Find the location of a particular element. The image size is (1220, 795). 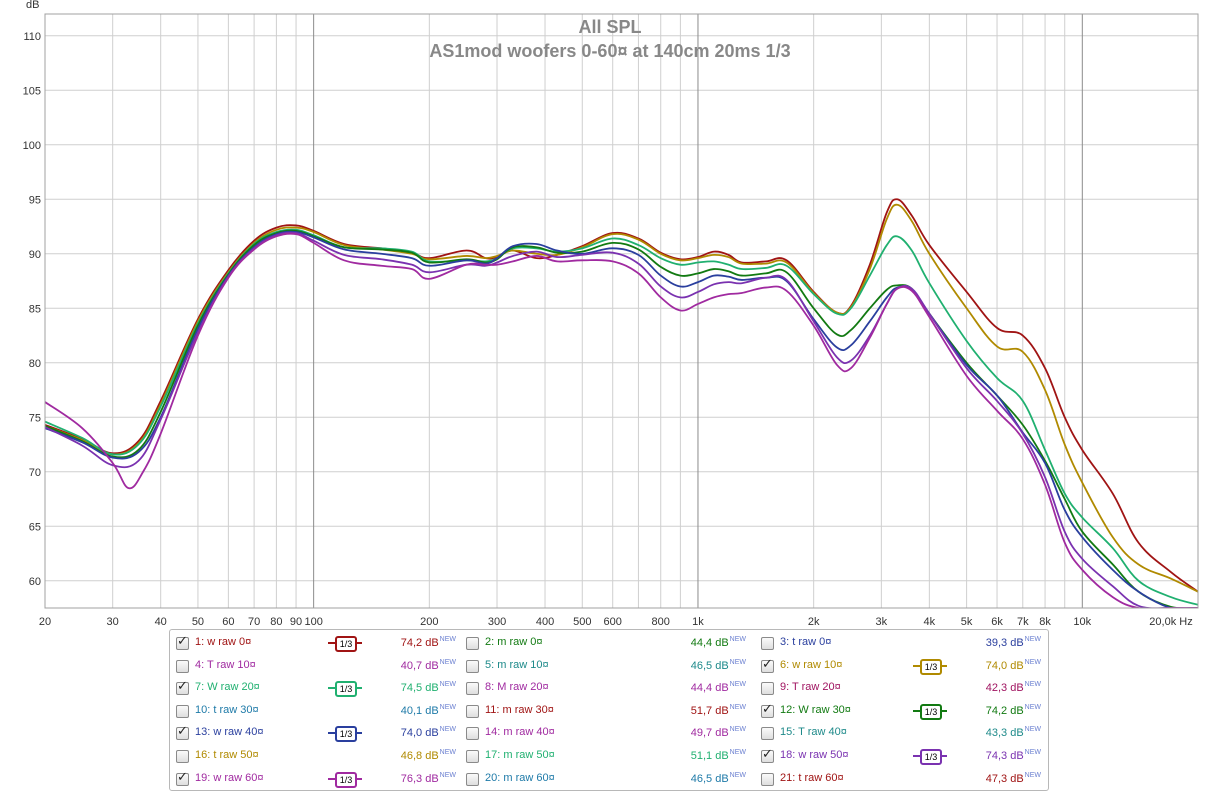

level-value: 40,7 dB is located at coordinates (419, 665).